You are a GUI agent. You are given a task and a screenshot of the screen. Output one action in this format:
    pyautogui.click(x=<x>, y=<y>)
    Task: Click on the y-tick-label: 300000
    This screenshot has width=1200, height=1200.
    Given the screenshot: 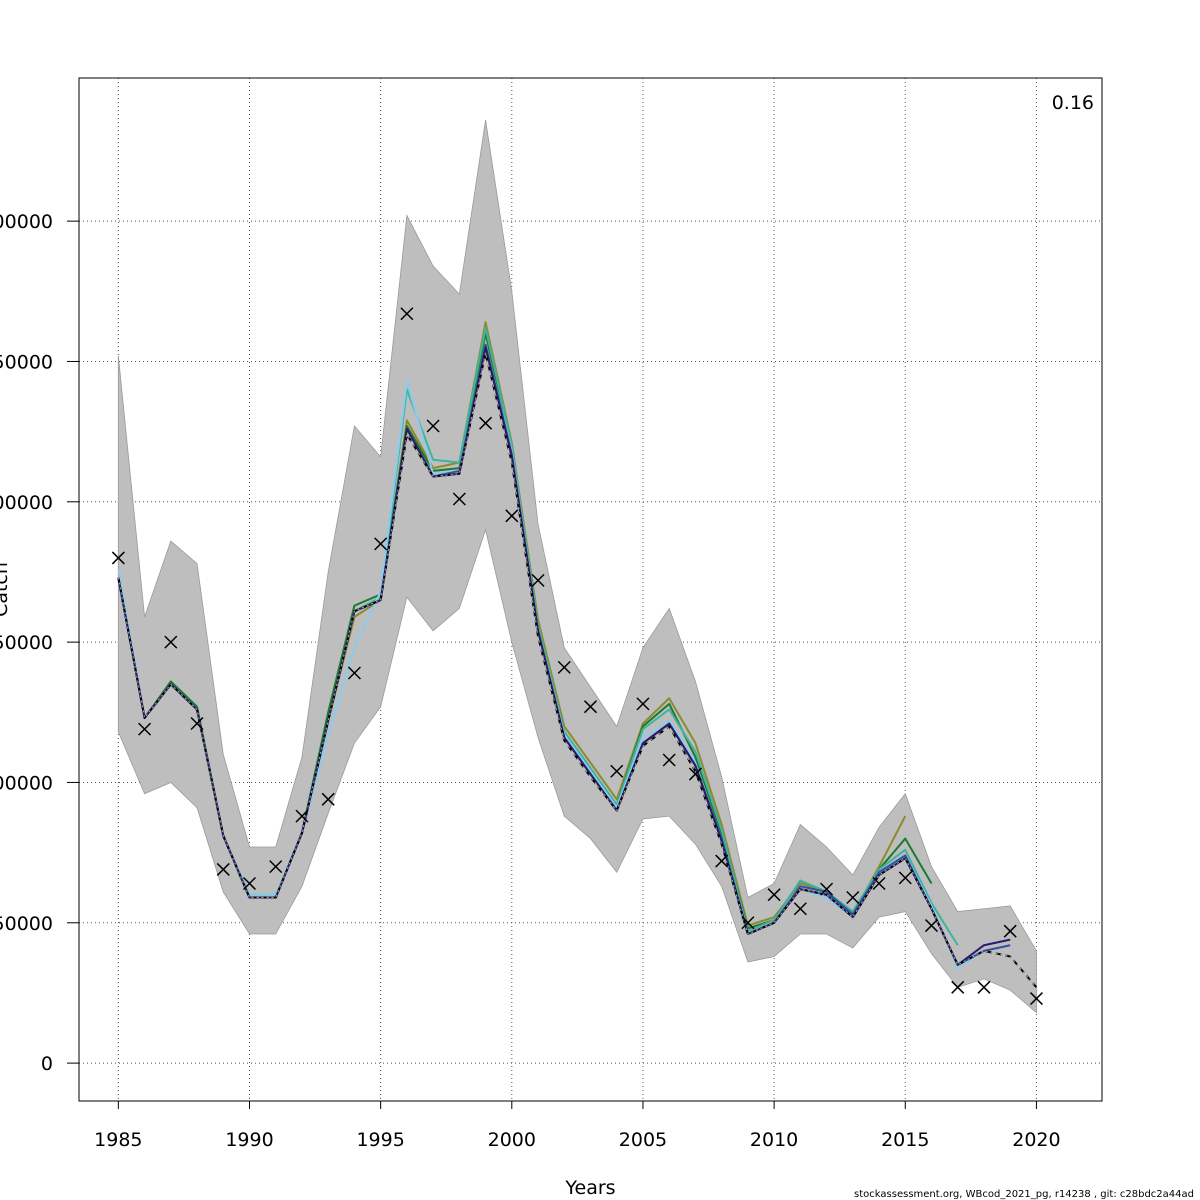 What is the action you would take?
    pyautogui.click(x=26, y=222)
    